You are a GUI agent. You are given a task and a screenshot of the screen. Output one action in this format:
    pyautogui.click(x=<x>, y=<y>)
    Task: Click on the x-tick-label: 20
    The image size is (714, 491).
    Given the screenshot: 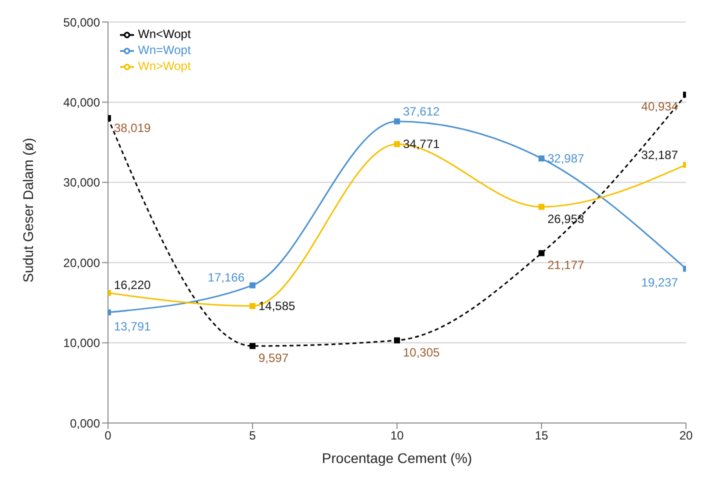 What is the action you would take?
    pyautogui.click(x=686, y=435)
    